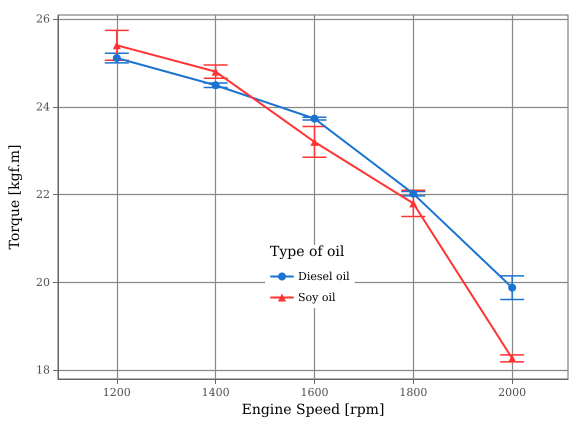 This screenshot has height=422, width=569. I want to click on legend-label: Diesel oil, so click(324, 276).